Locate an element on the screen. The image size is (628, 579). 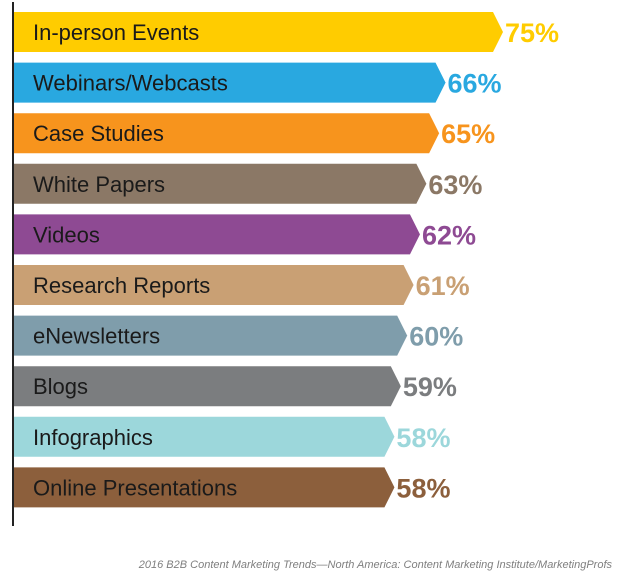
bar-label-infographics: Infographics is located at coordinates (93, 437).